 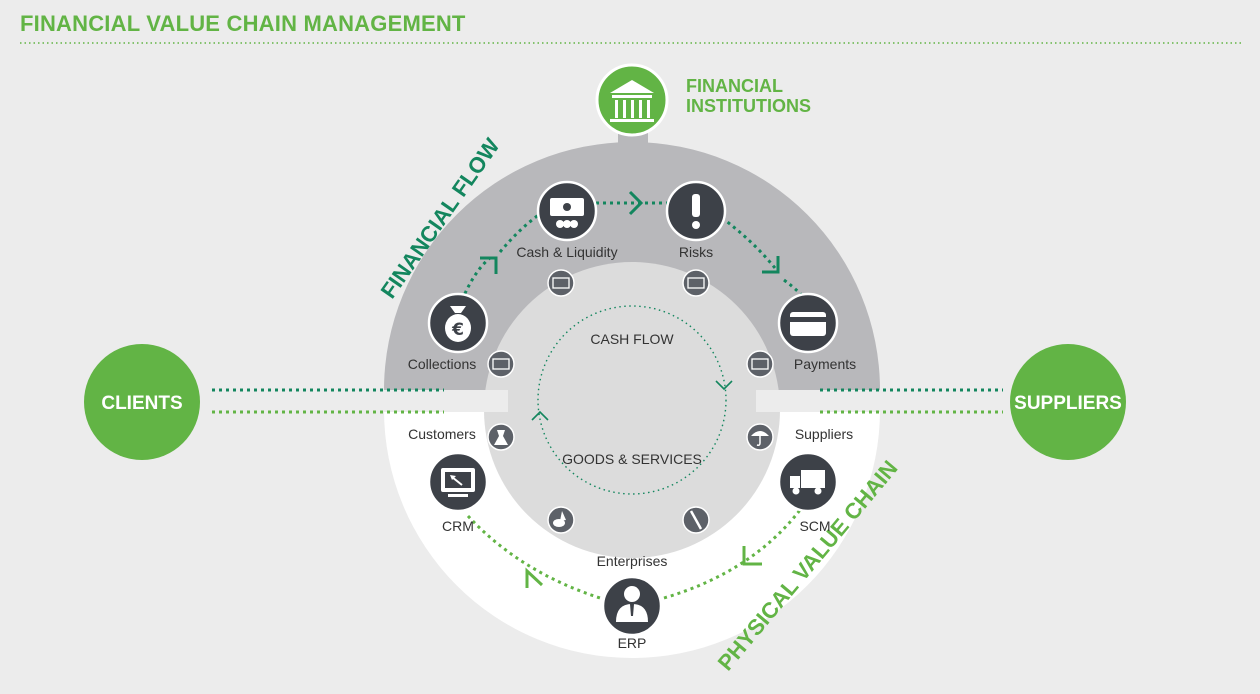 What do you see at coordinates (519, 232) in the screenshot?
I see `flow-path-1b` at bounding box center [519, 232].